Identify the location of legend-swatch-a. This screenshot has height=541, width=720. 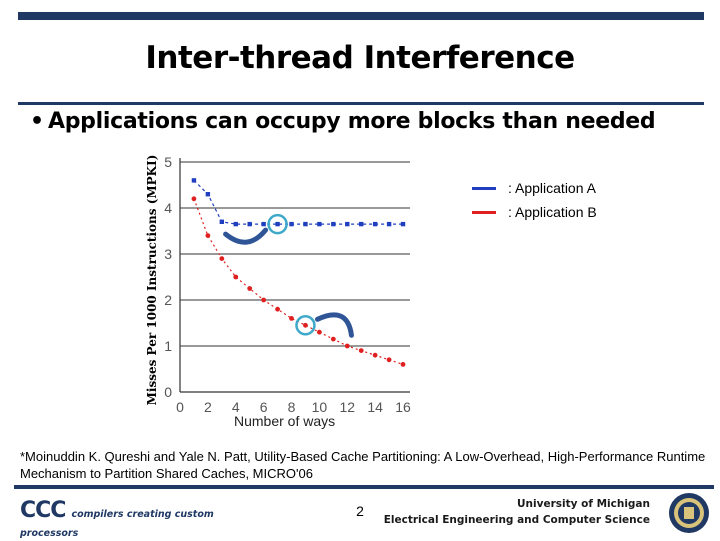
(484, 188).